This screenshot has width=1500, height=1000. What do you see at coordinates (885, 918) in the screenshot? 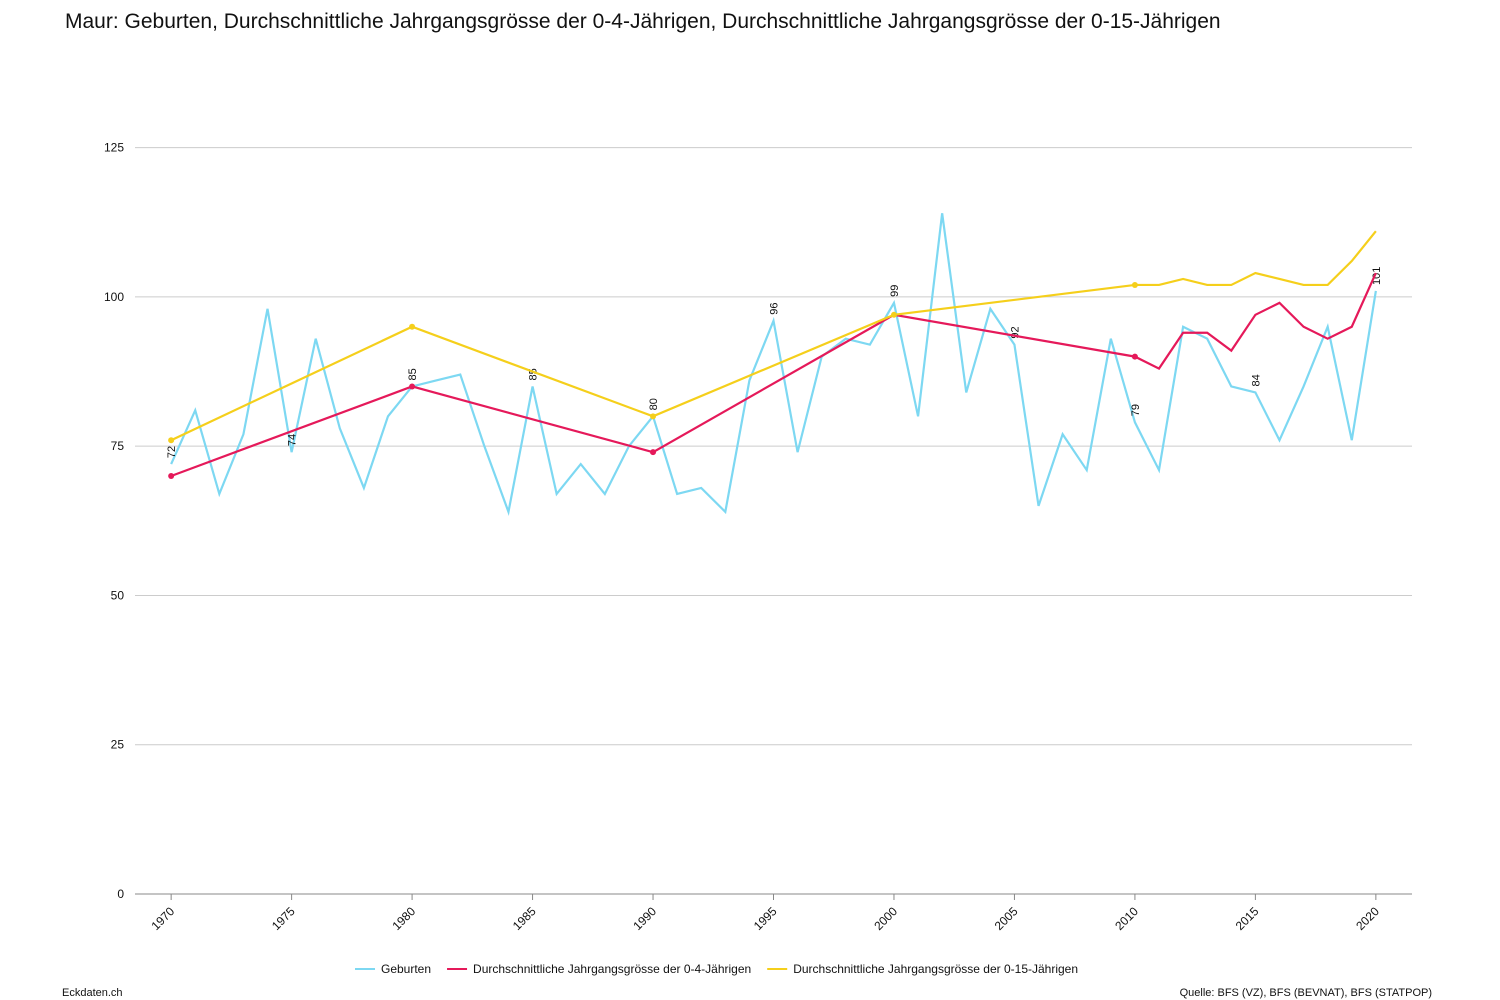
I see `x-tick-label: 2000` at bounding box center [885, 918].